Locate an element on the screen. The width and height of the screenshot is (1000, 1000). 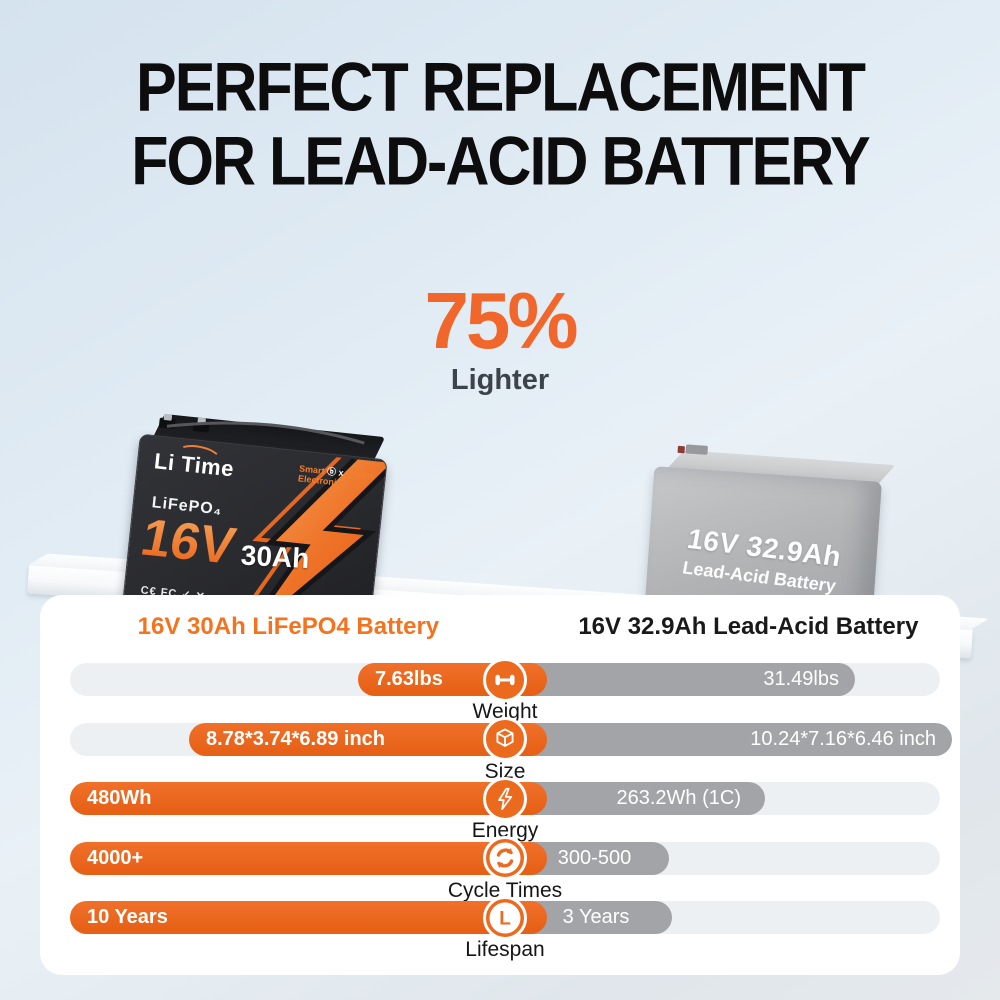
bar-track: 10.24*7.16*6.46 inch 8.78*3.74*6.89 inch is located at coordinates (511, 739).